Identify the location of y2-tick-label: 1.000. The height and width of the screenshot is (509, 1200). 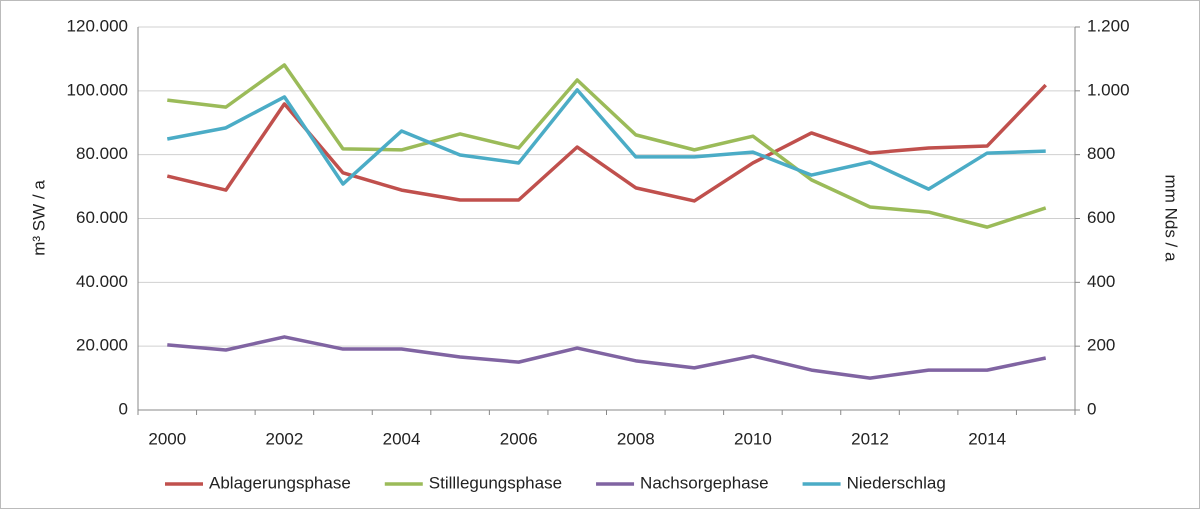
(1108, 89).